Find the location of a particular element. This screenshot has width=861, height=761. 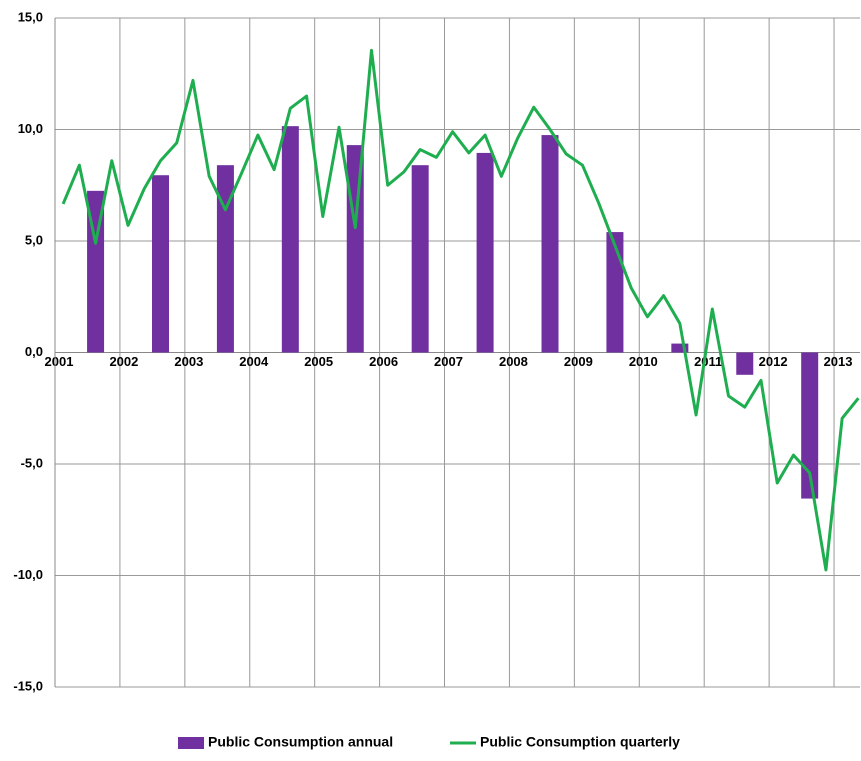

y-tick-label: 0,0 is located at coordinates (34, 351).